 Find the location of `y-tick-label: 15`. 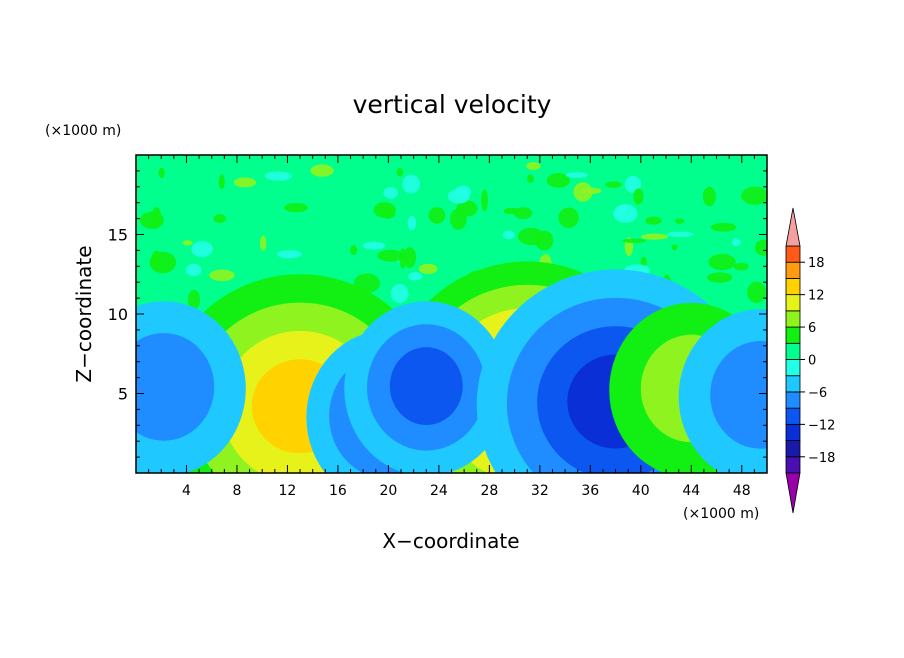

y-tick-label: 15 is located at coordinates (118, 235).